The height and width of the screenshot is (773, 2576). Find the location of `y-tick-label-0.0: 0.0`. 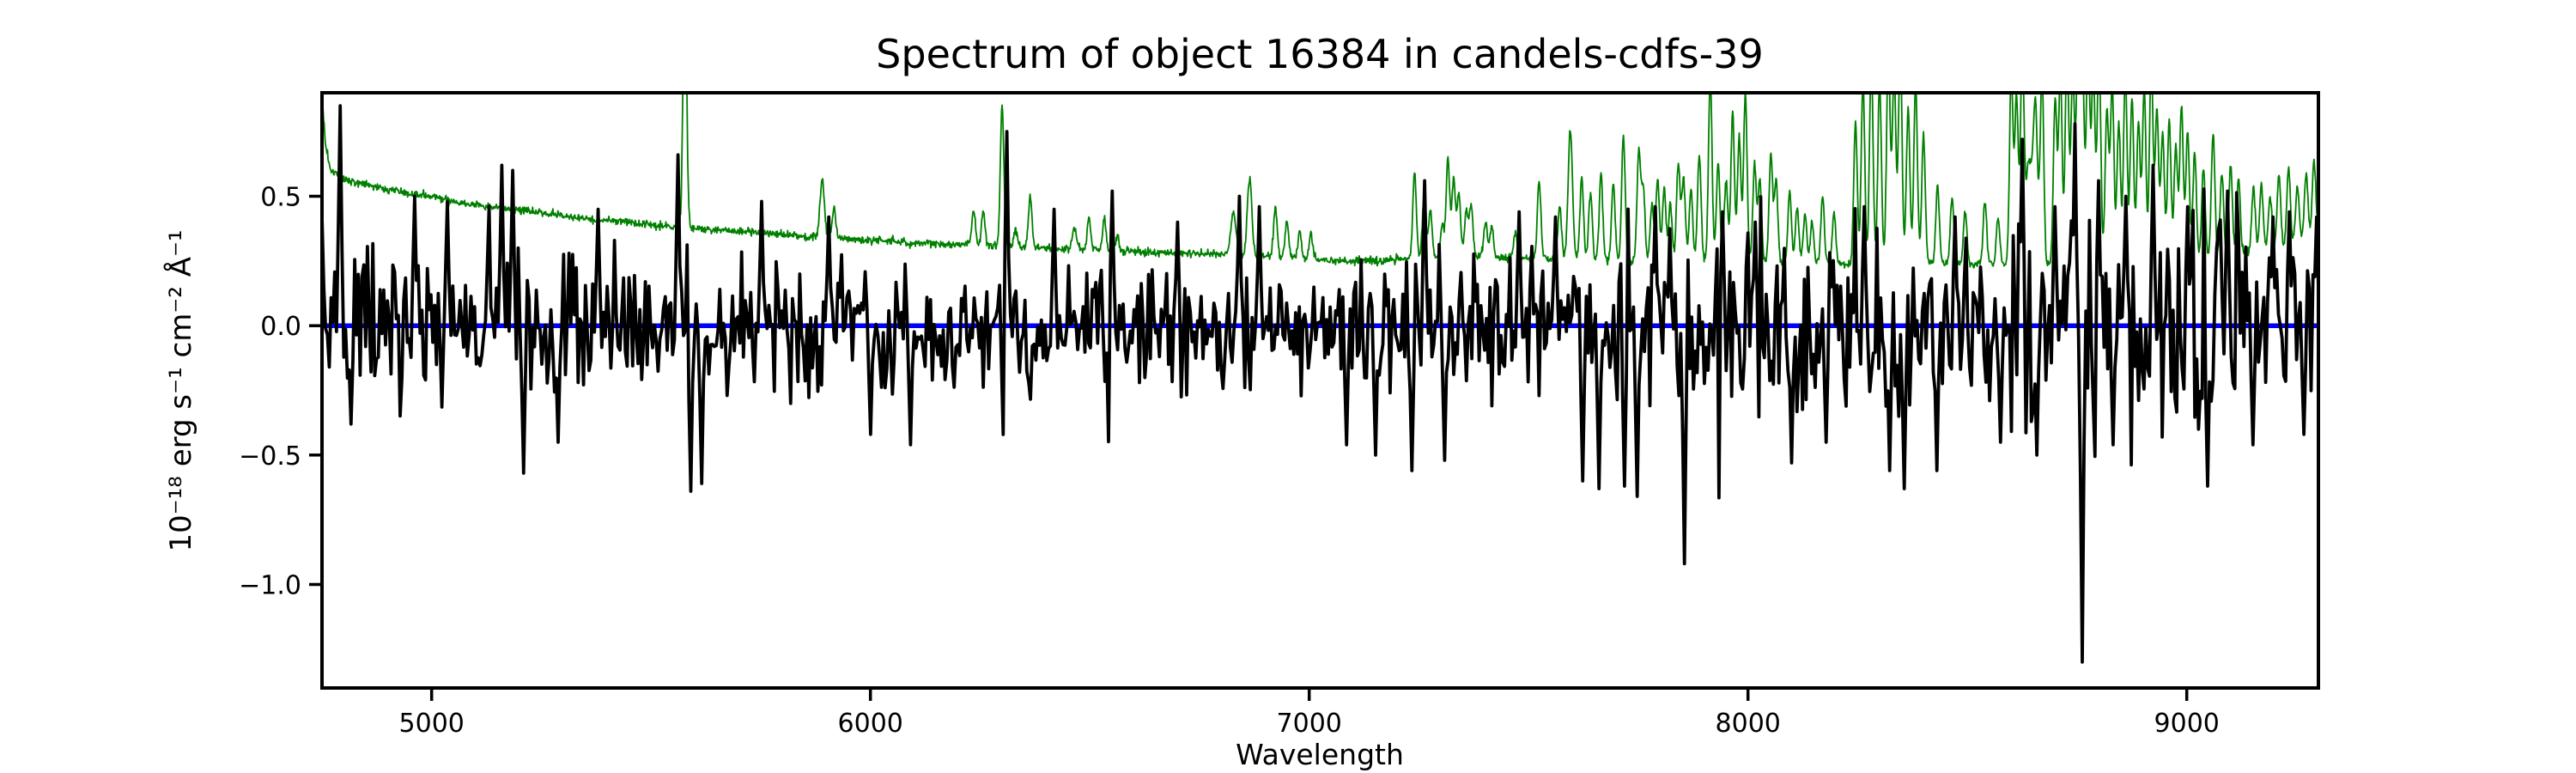

y-tick-label-0.0: 0.0 is located at coordinates (280, 327).